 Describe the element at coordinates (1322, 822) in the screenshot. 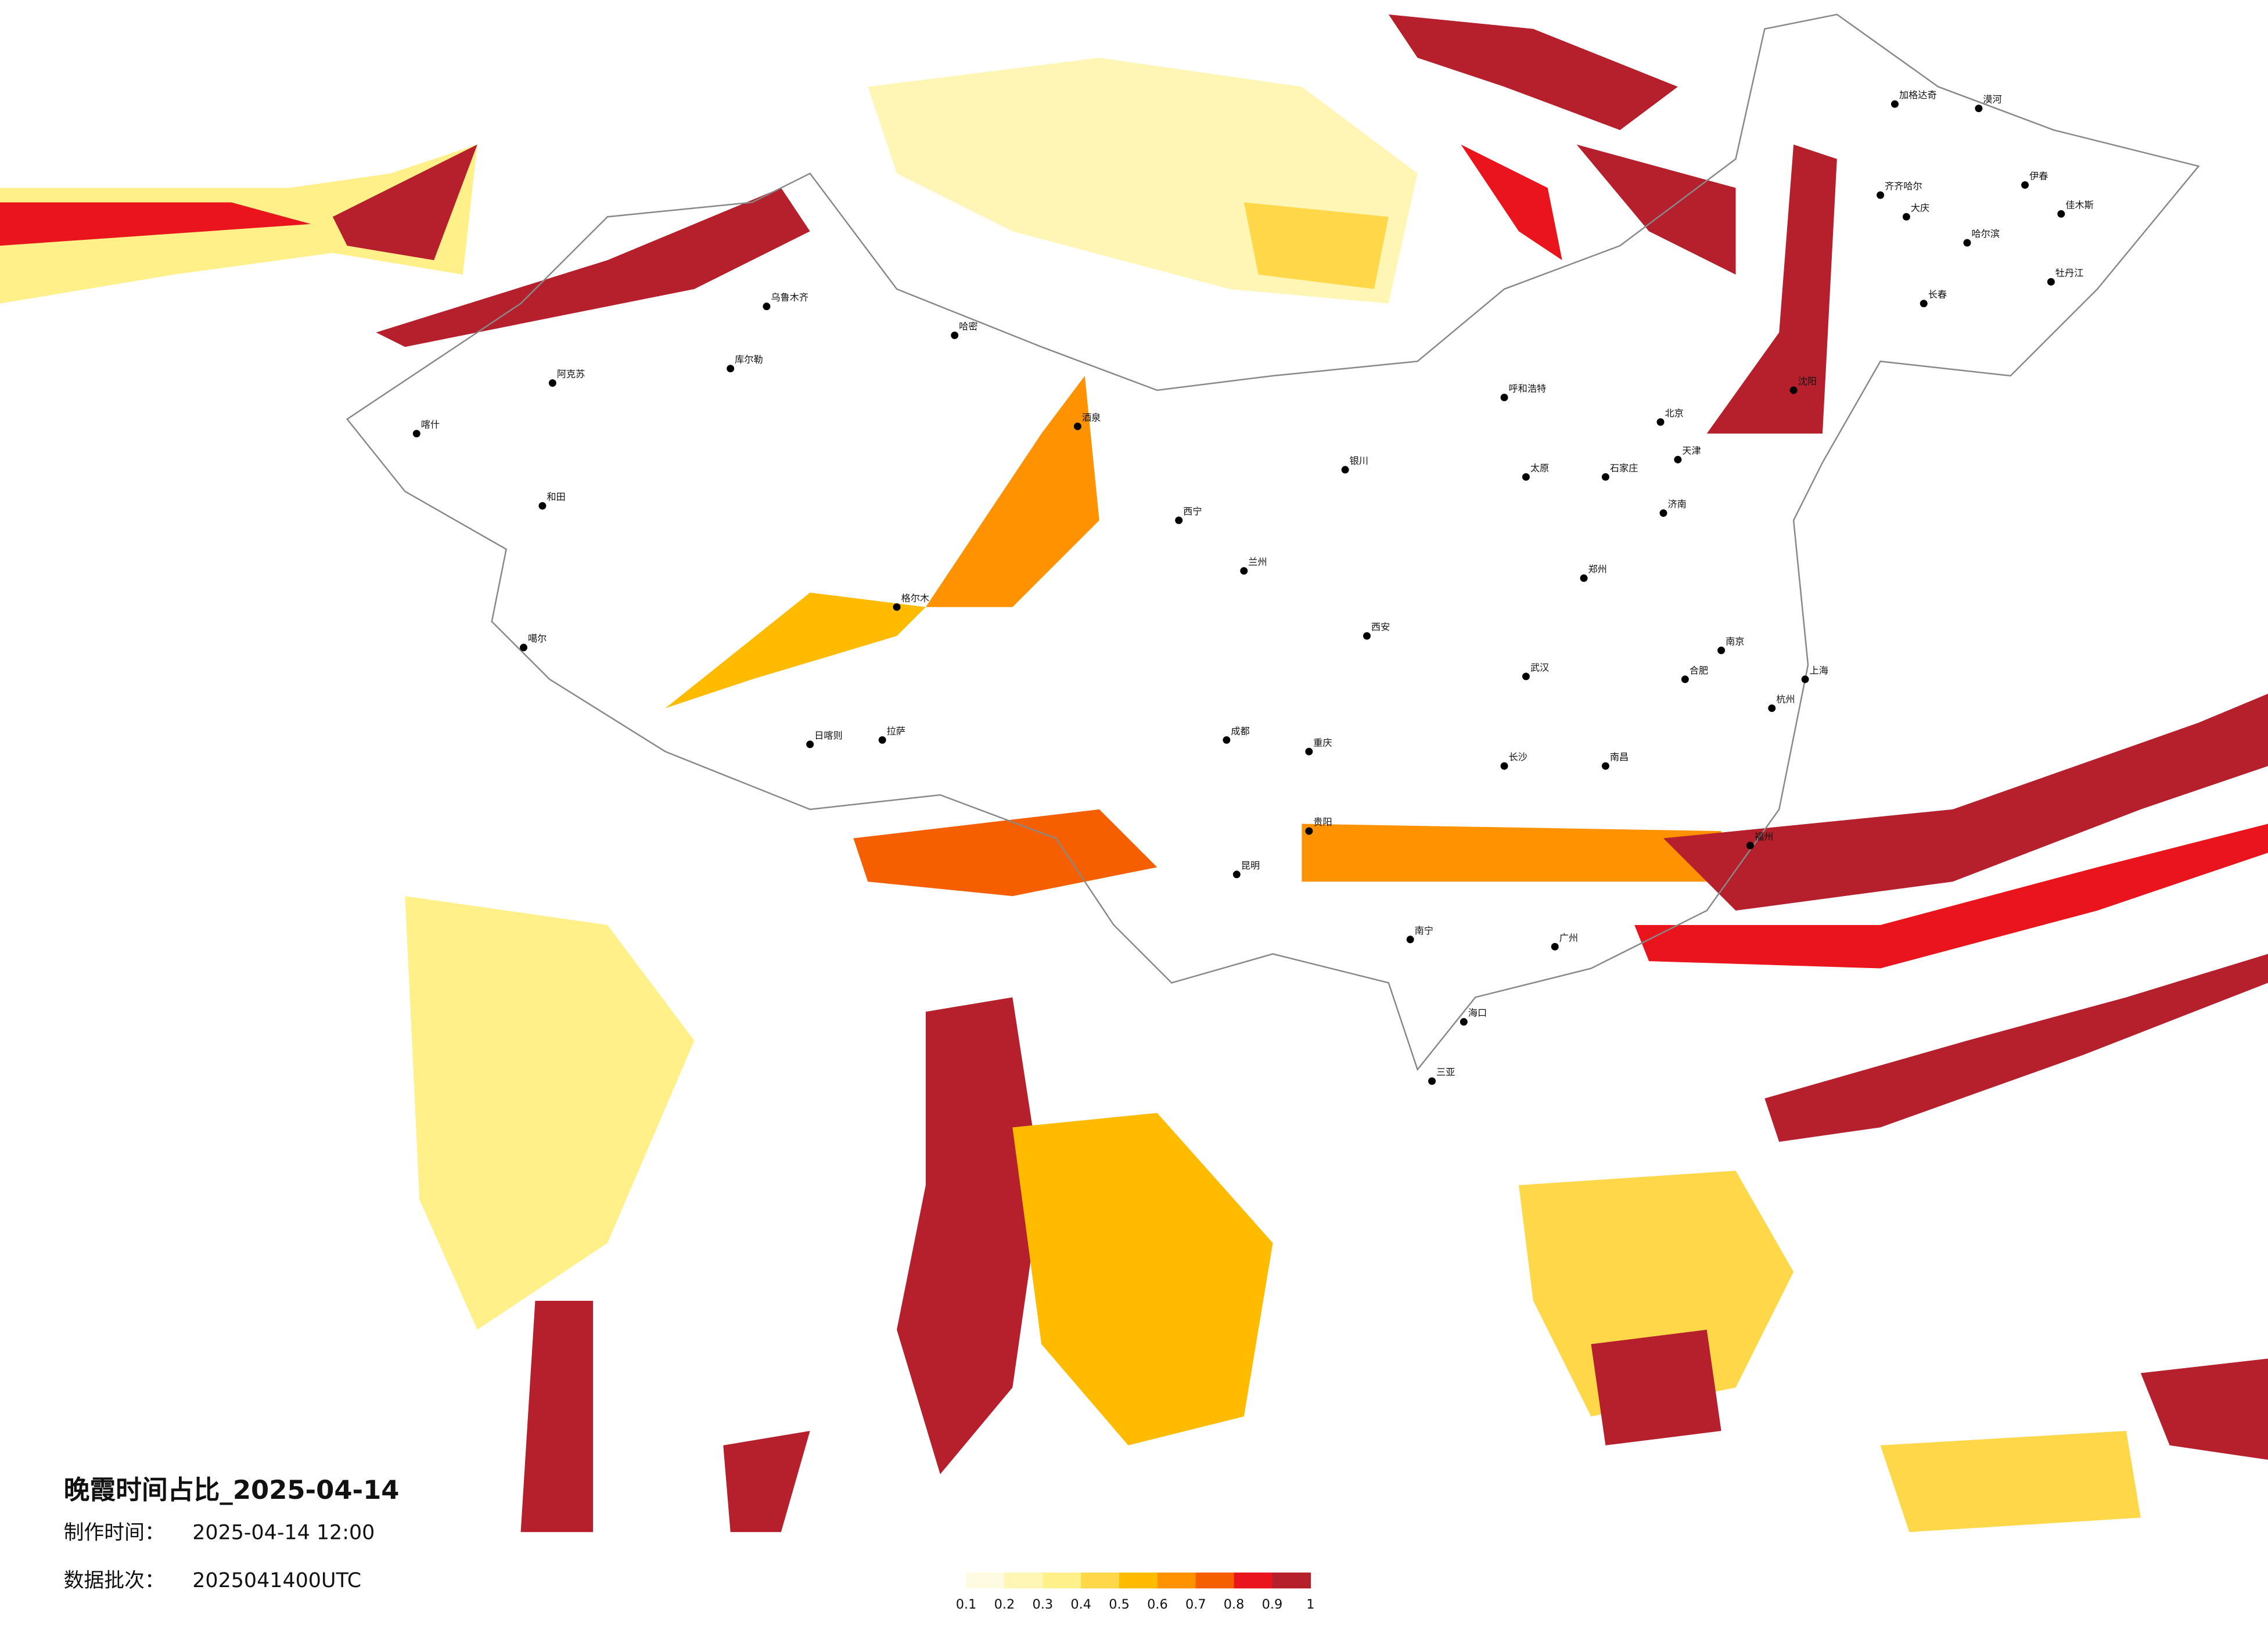

I see `city-label: 贵阳` at that location.